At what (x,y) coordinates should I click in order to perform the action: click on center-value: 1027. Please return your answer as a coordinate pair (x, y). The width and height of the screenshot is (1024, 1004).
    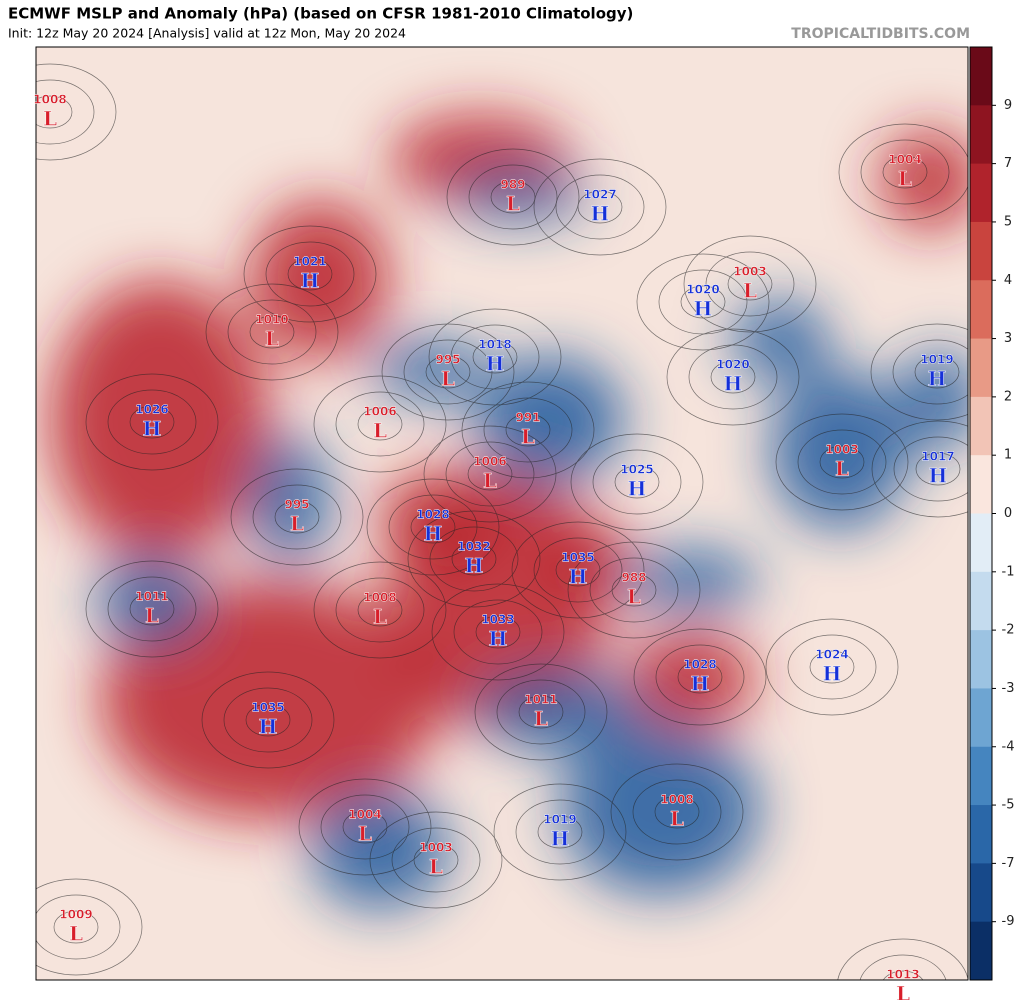
    Looking at the image, I should click on (599, 195).